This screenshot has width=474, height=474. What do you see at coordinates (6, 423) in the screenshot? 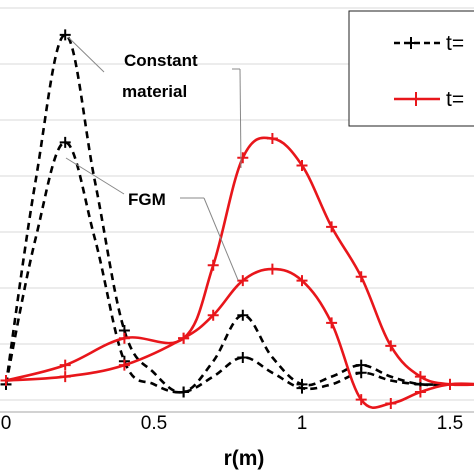
I see `x-tick-label: 0` at bounding box center [6, 423].